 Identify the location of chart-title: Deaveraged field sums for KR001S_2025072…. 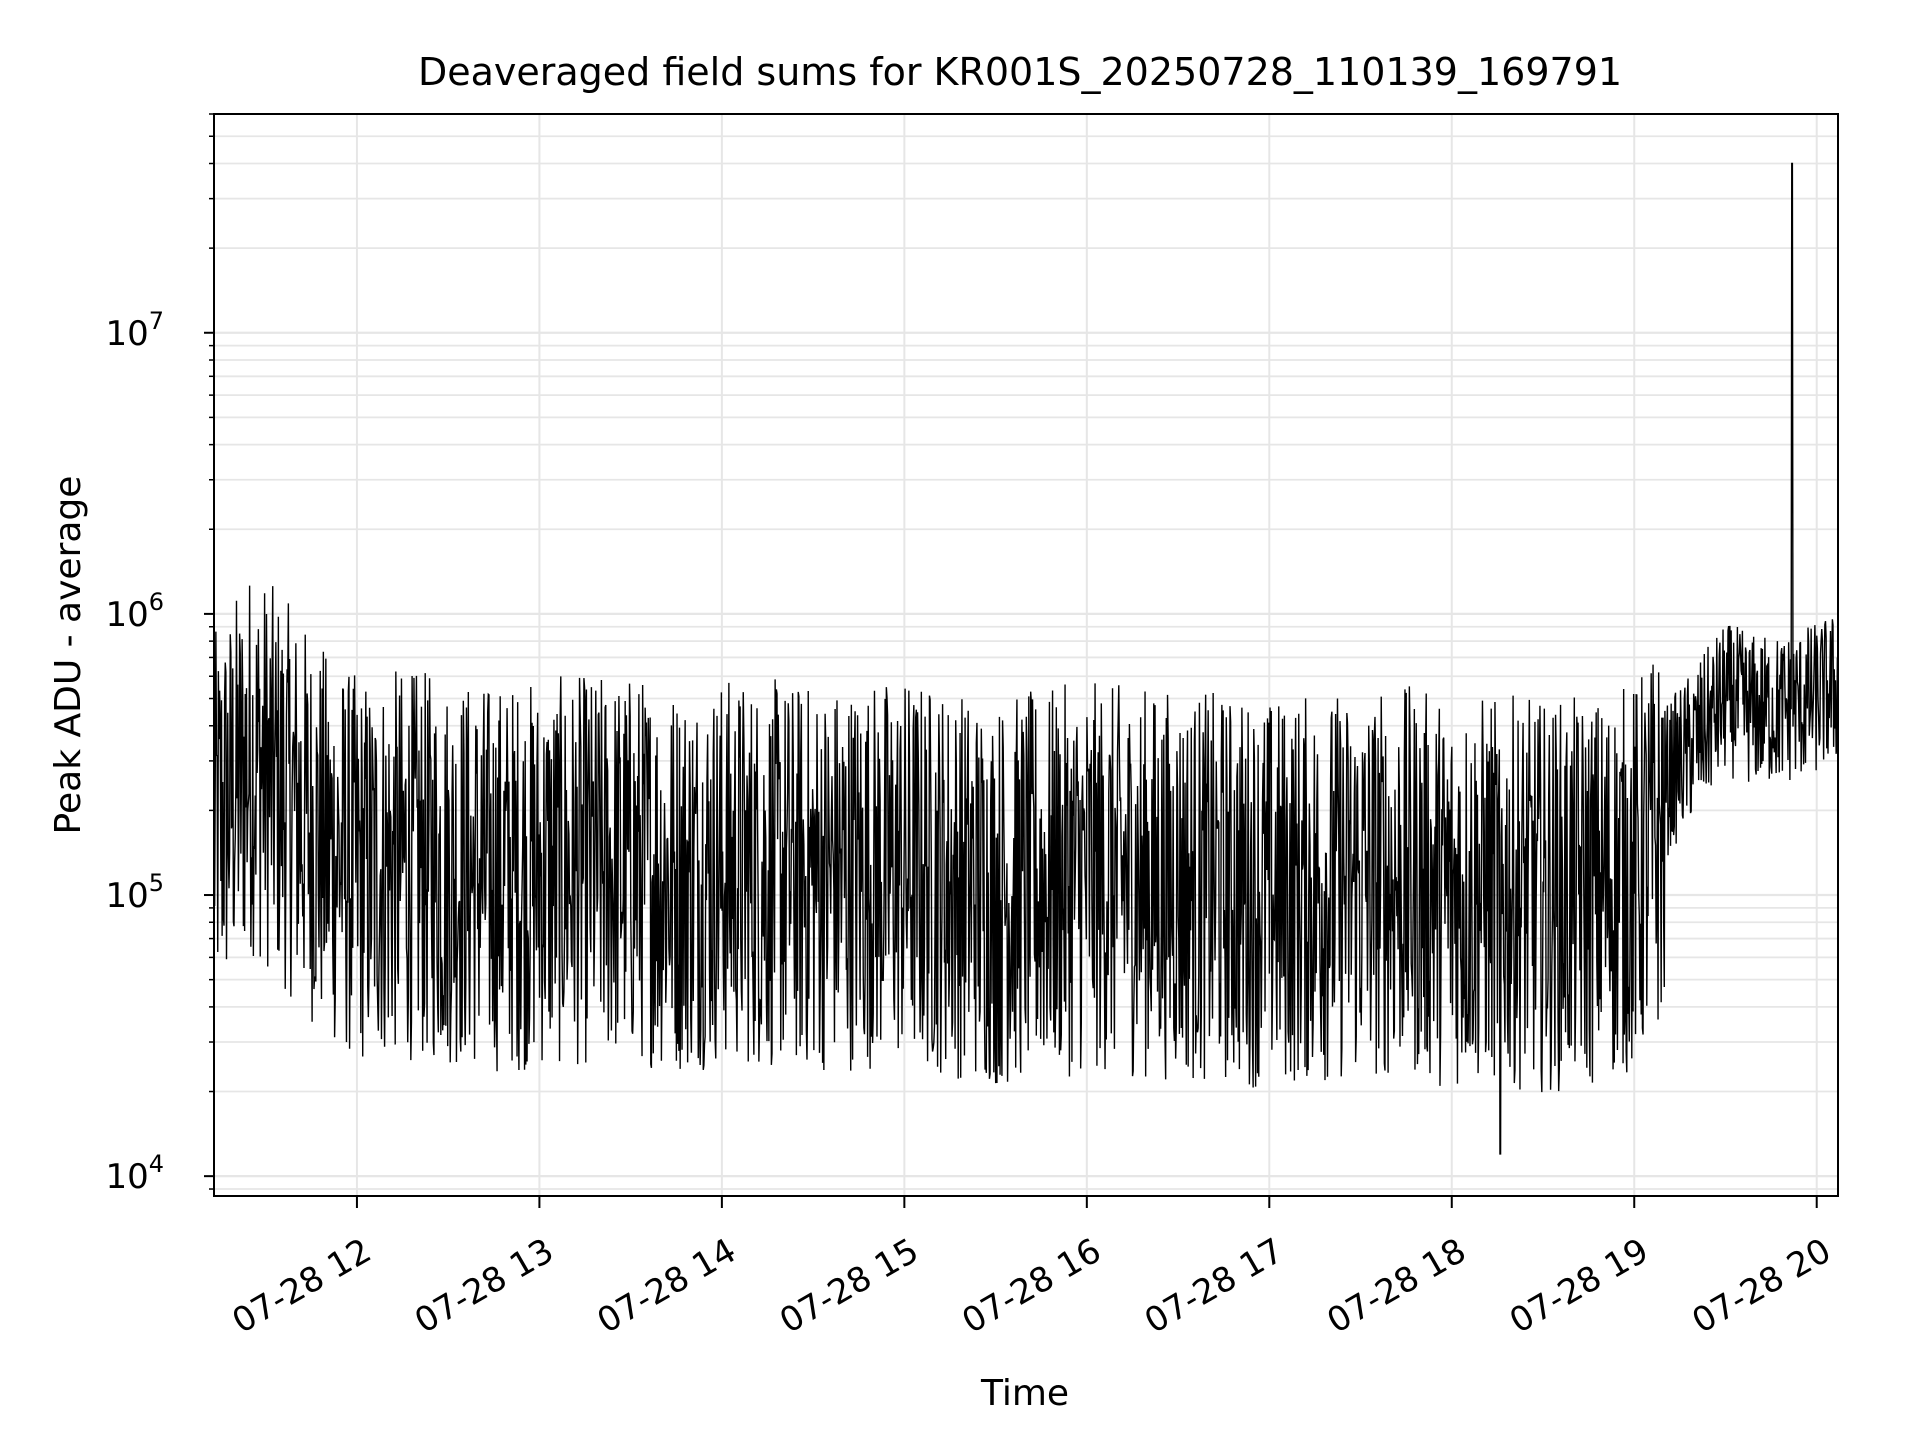
(1020, 72).